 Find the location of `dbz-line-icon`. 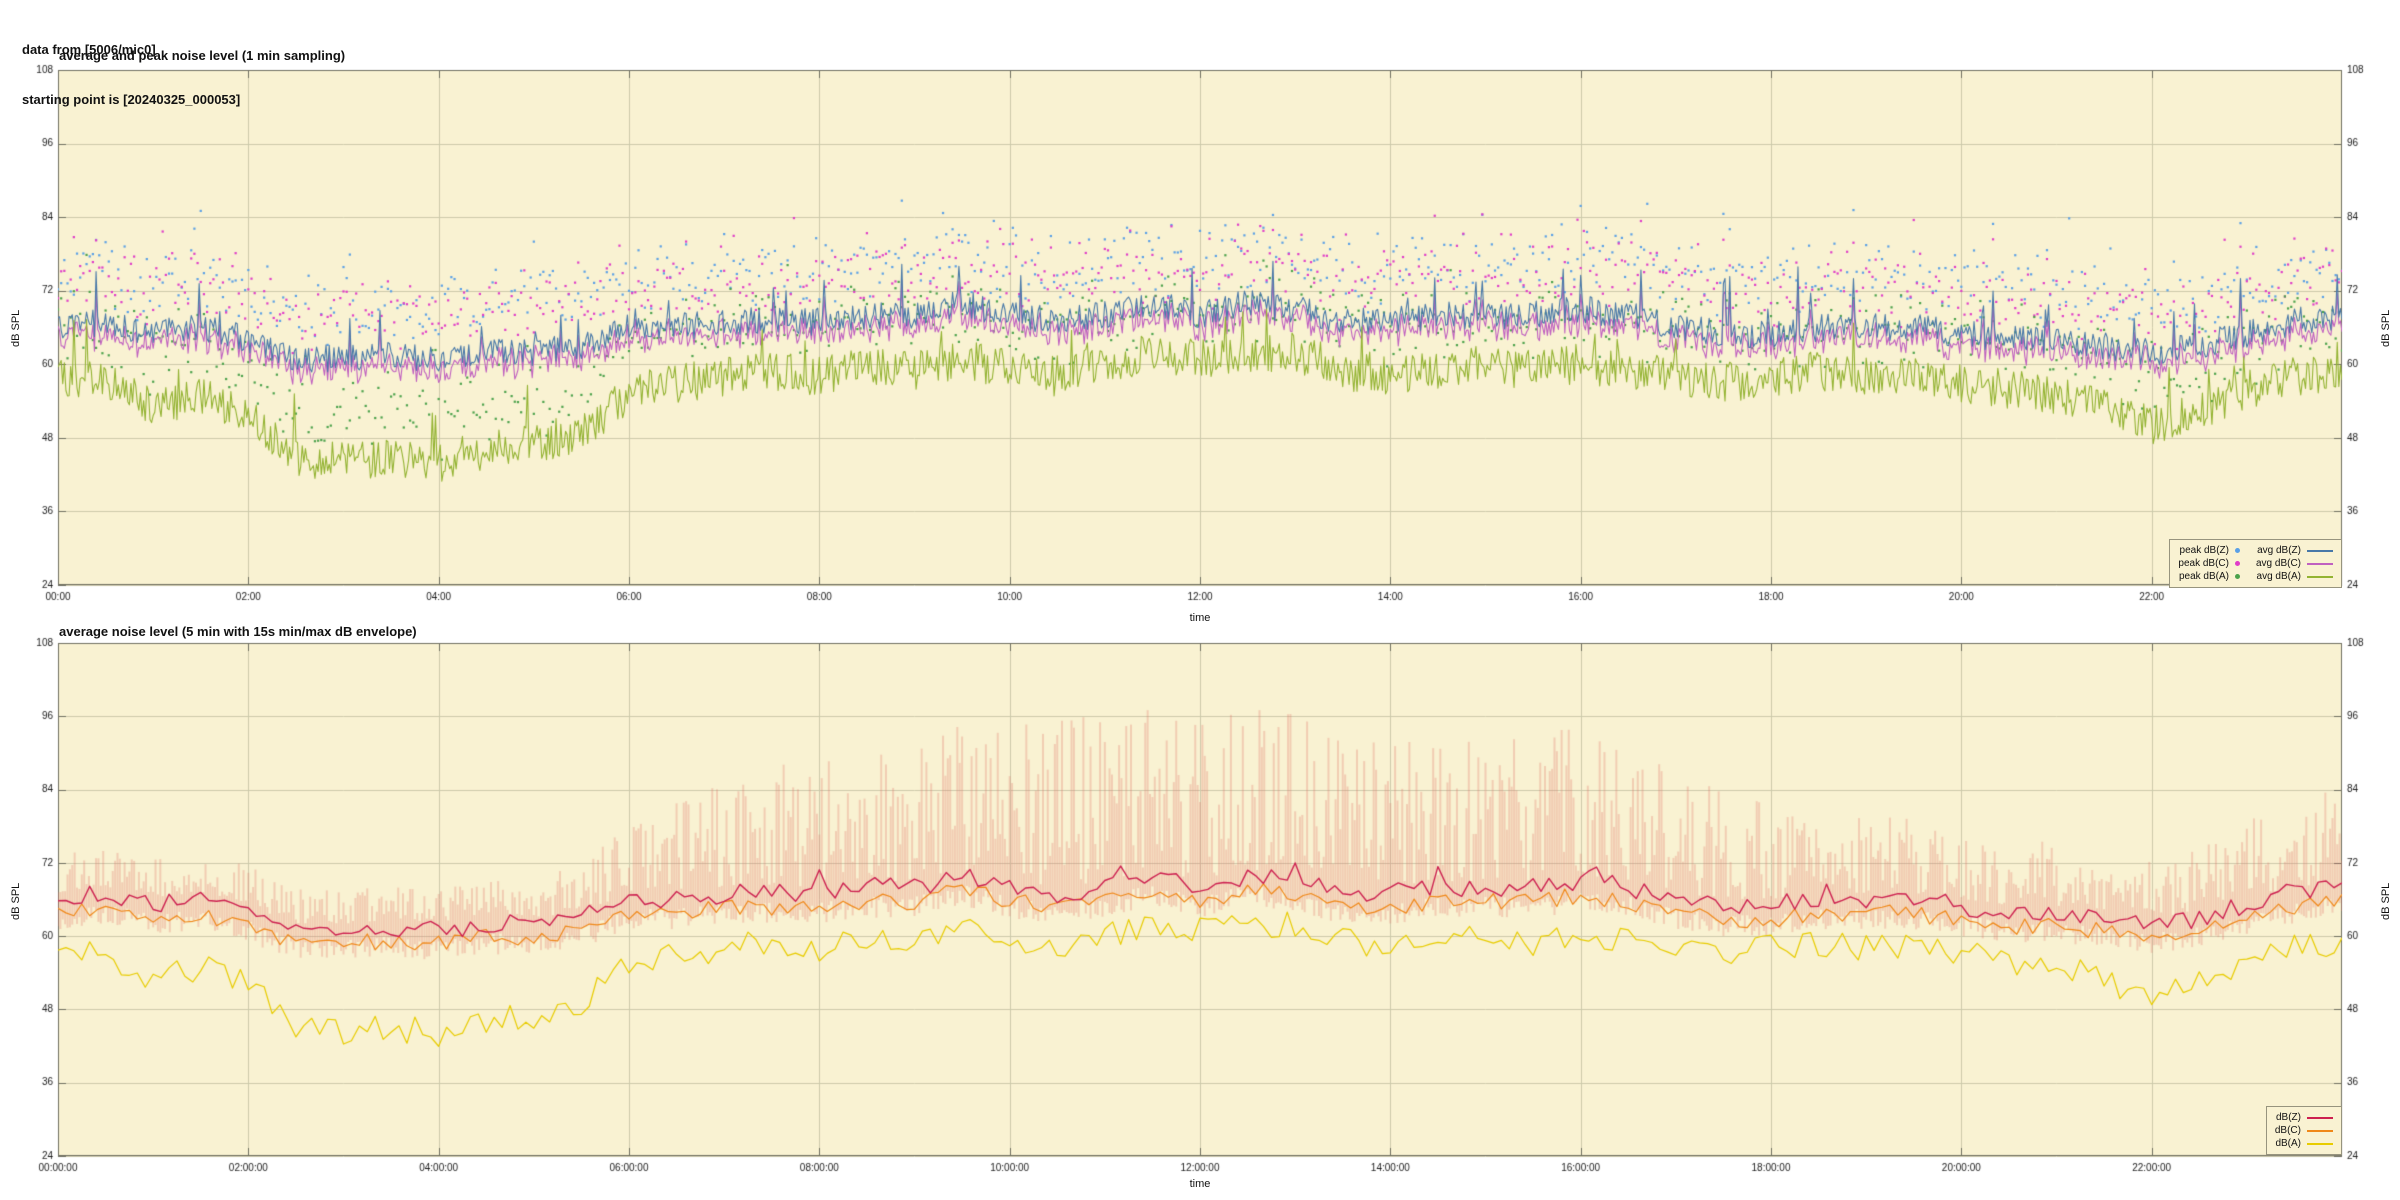

dbz-line-icon is located at coordinates (2320, 1117).